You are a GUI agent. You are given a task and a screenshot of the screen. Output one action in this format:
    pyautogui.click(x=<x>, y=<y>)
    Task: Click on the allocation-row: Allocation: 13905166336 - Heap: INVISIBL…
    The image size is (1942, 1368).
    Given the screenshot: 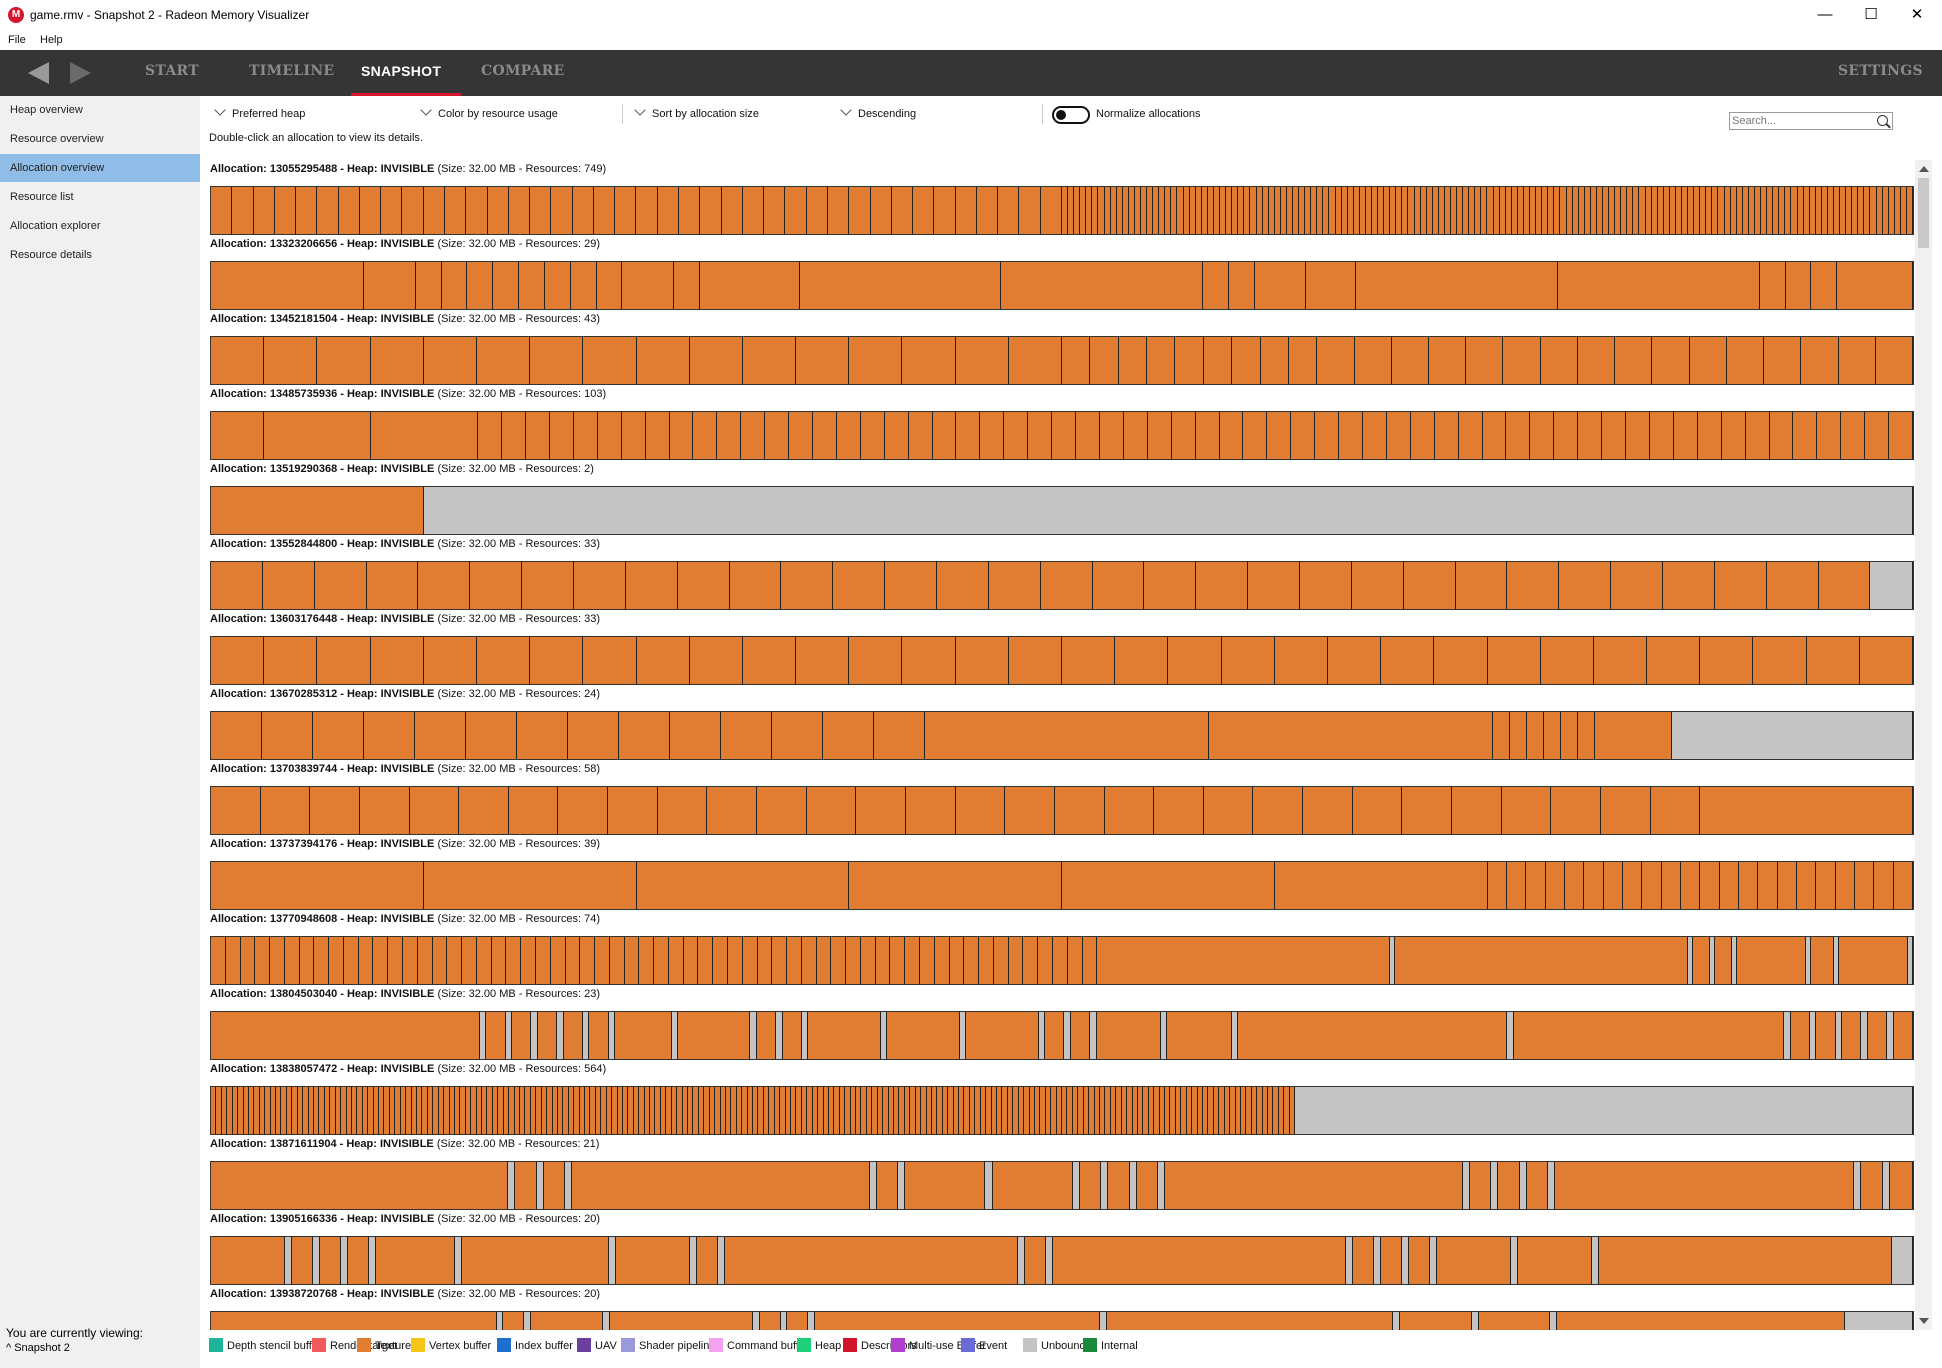 What is the action you would take?
    pyautogui.click(x=1062, y=1247)
    